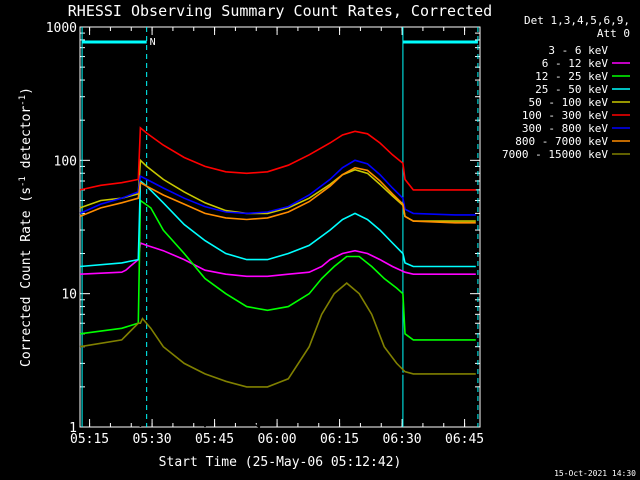  Describe the element at coordinates (61, 28) in the screenshot. I see `y-tick-label-3: 1000` at that location.